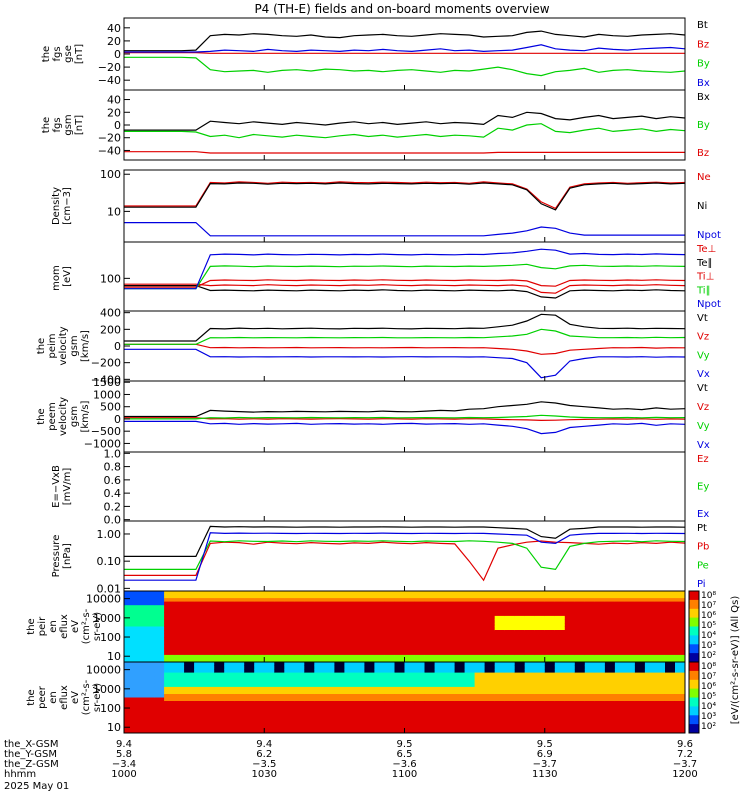 The height and width of the screenshot is (800, 750). What do you see at coordinates (79, 125) in the screenshot?
I see `y-axis-label: [nT]` at bounding box center [79, 125].